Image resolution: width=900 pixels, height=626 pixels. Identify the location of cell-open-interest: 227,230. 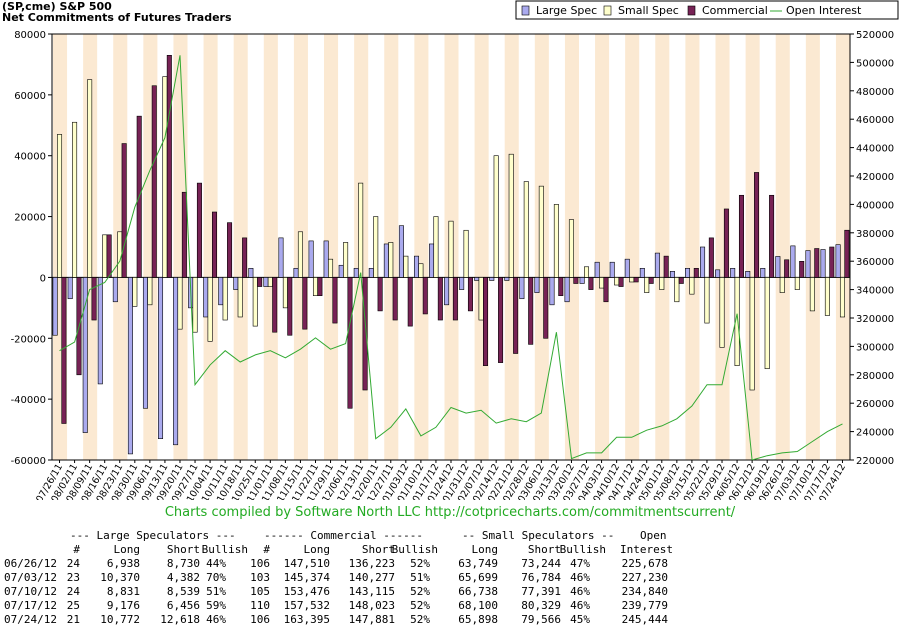
(644, 577).